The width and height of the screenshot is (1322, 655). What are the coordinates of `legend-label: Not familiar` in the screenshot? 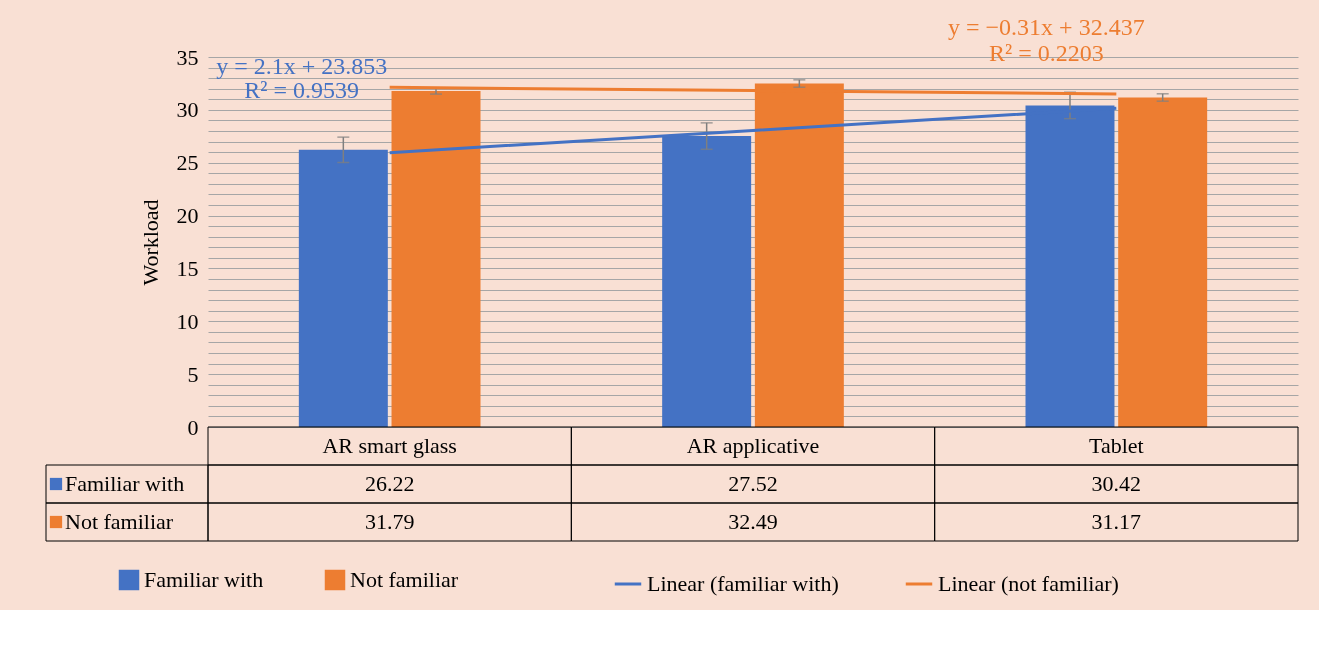 It's located at (404, 579).